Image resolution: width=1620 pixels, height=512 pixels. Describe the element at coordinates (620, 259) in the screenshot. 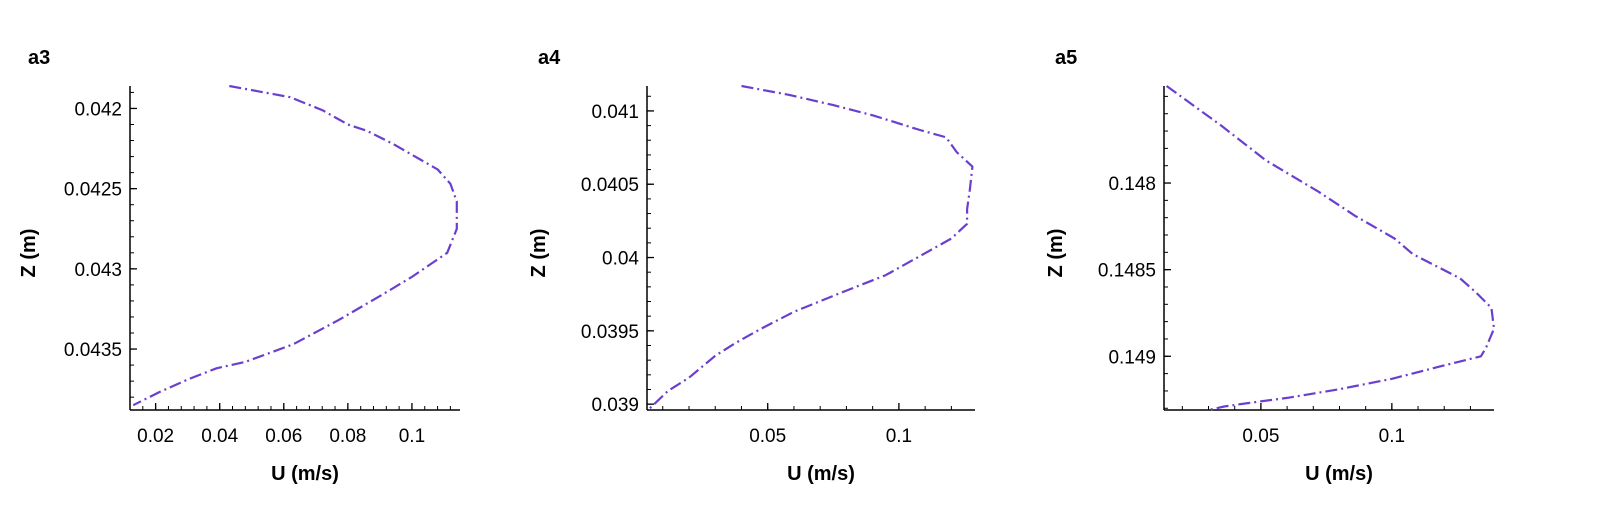

I see `y-tick-label: 0.04` at that location.